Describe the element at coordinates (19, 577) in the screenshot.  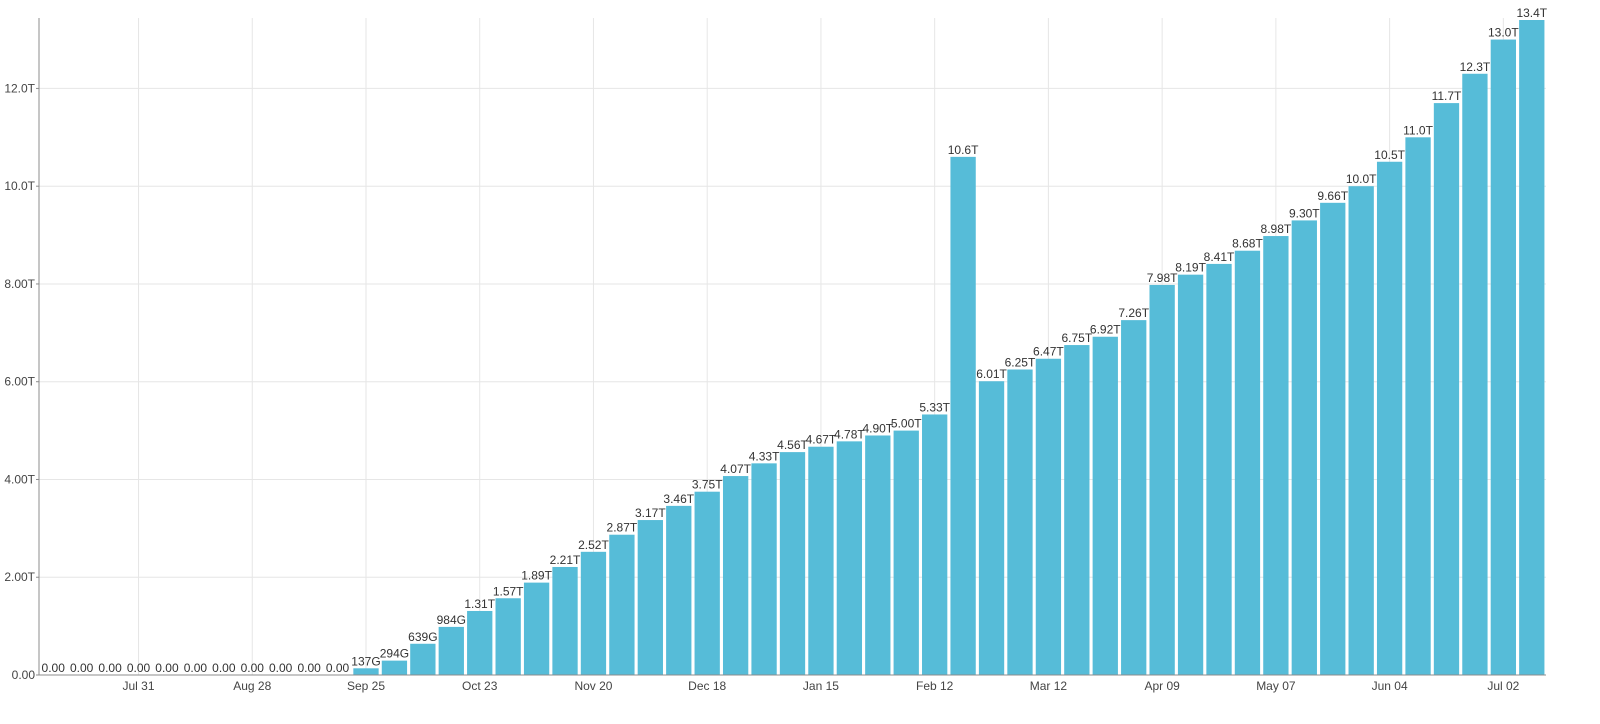
I see `y-tick-label: 2.00T` at that location.